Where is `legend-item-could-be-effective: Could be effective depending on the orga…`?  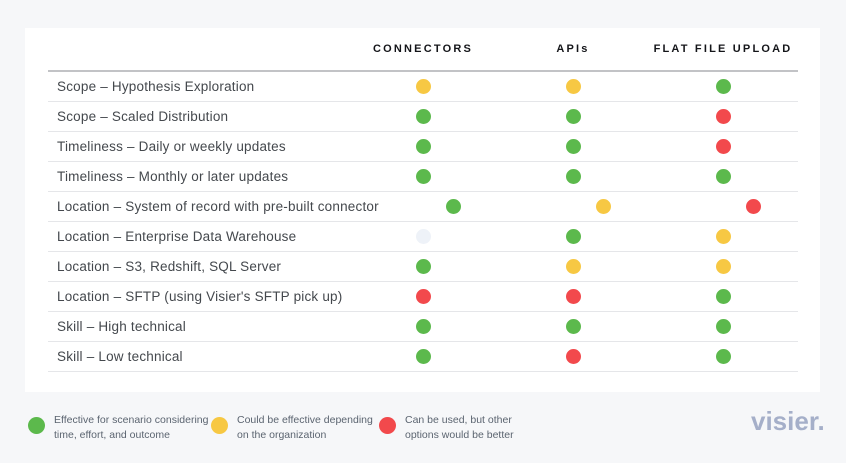 legend-item-could-be-effective: Could be effective depending on the orga… is located at coordinates (292, 427).